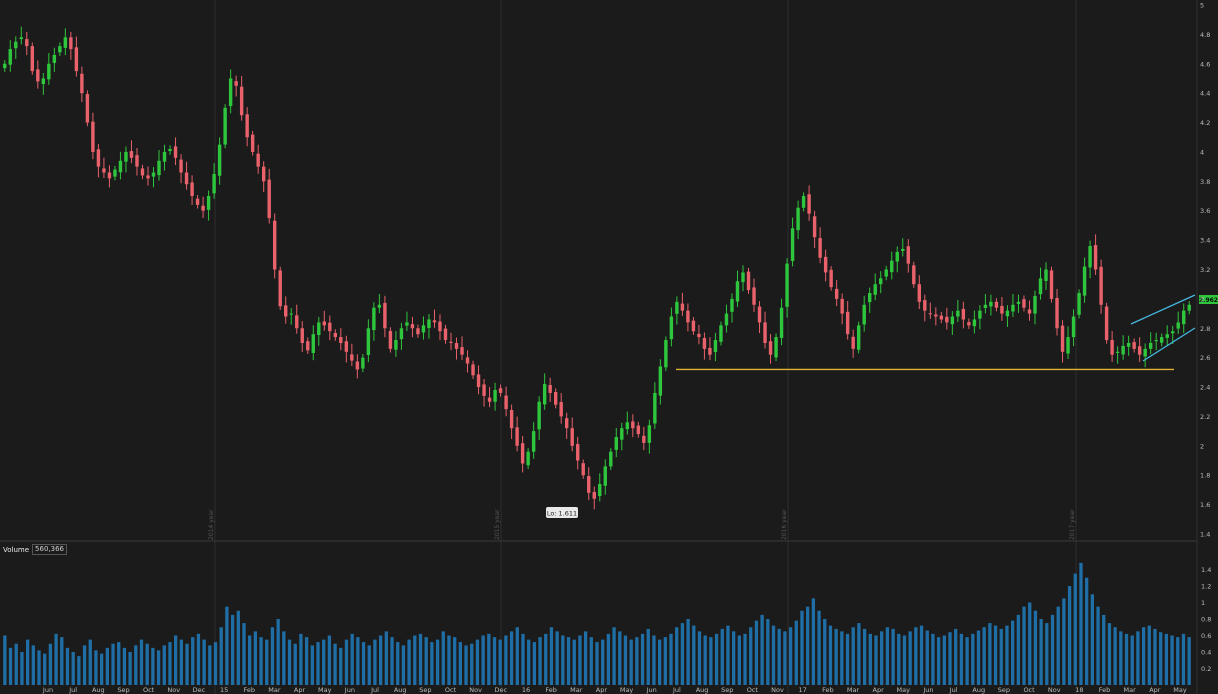 This screenshot has height=694, width=1218. Describe the element at coordinates (1202, 299) in the screenshot. I see `price-tick-label: 3` at that location.